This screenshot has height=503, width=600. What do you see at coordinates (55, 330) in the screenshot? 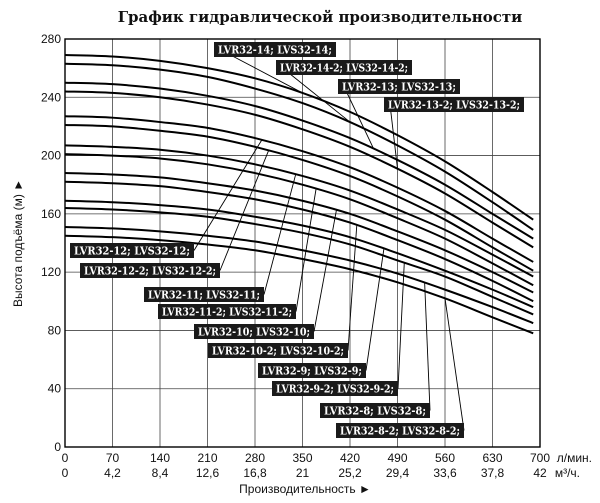
I see `y-tick-2: 80` at bounding box center [55, 330].